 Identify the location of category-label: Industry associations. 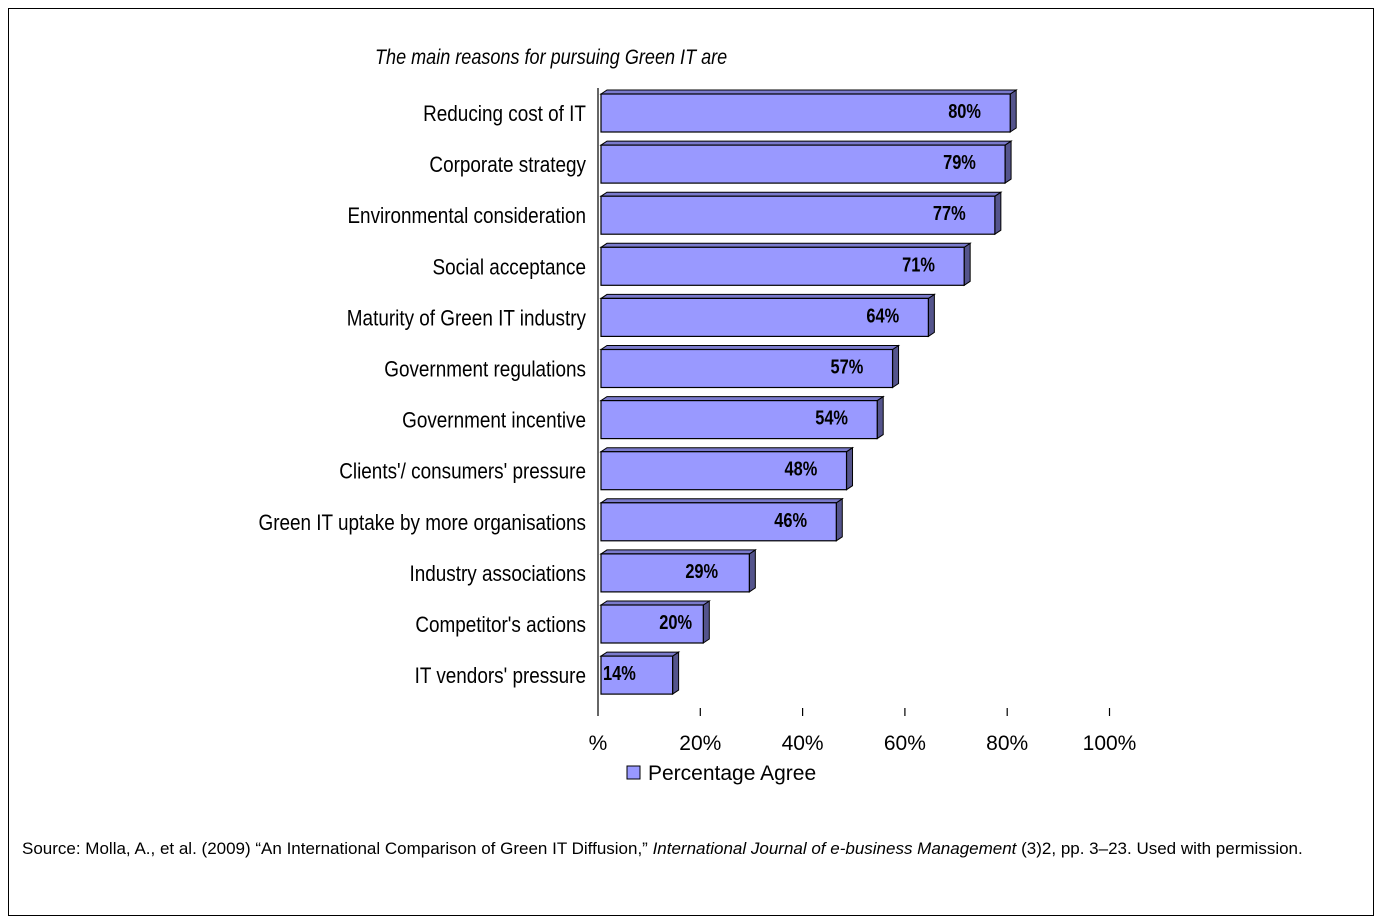
(497, 574).